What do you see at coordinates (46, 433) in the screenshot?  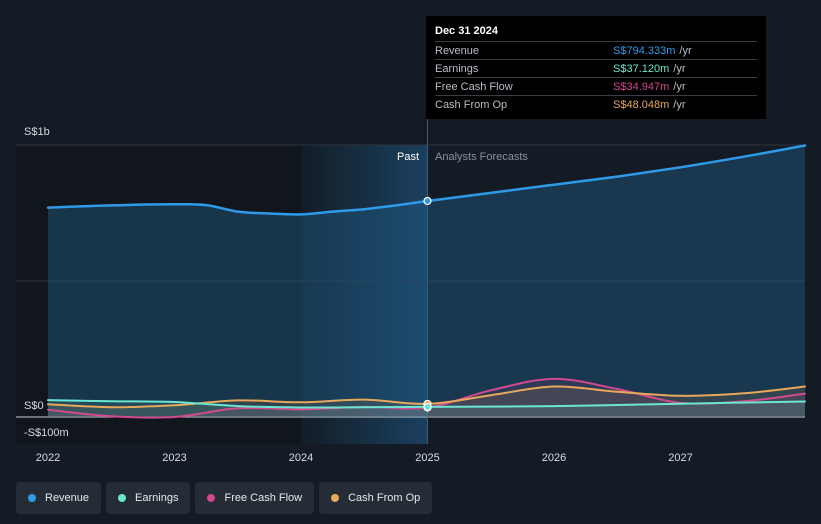 I see `y-label-bottom: -S$100m` at bounding box center [46, 433].